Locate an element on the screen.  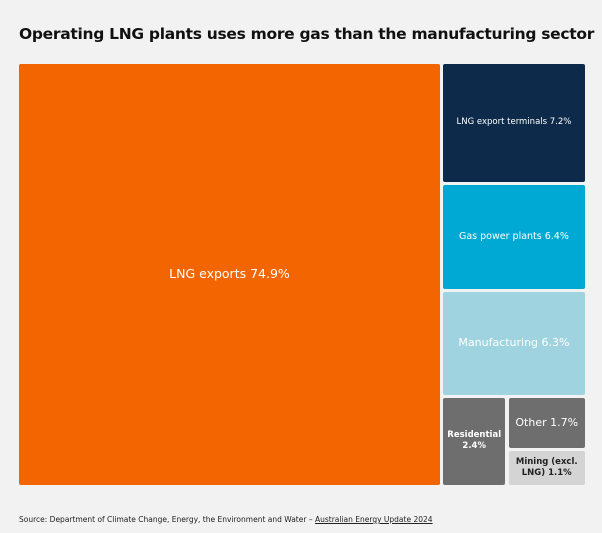
treemap-label: Mining (excl. LNG) 1.1% is located at coordinates (546, 467).